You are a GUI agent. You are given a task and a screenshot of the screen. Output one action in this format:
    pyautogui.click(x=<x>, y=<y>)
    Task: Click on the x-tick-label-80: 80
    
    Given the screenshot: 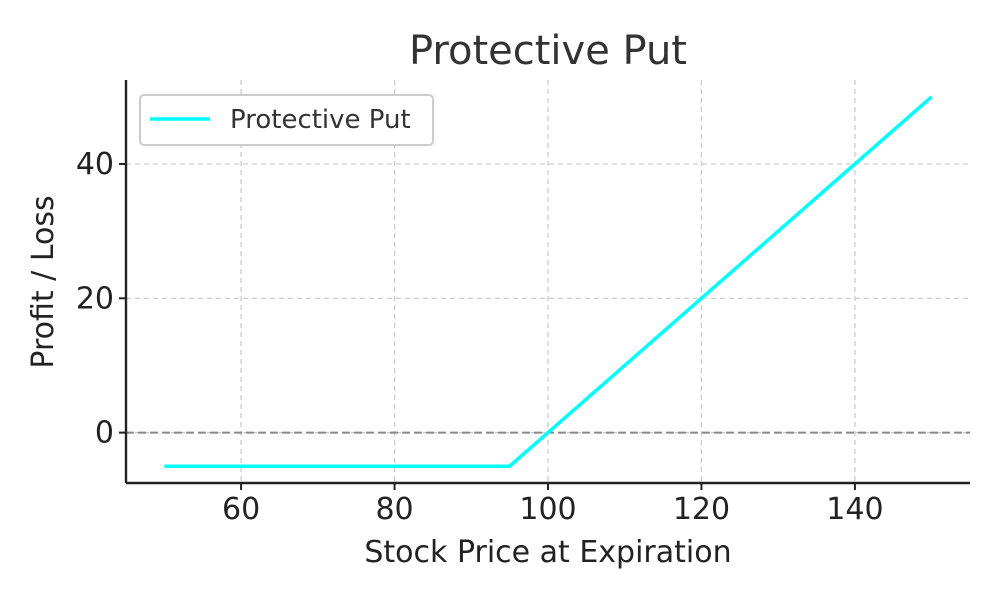 What is the action you would take?
    pyautogui.click(x=394, y=509)
    